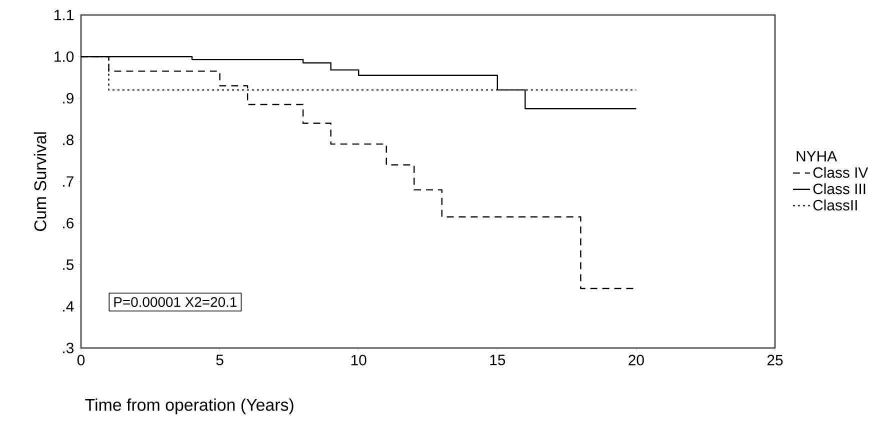  Describe the element at coordinates (68, 348) in the screenshot. I see `y-tick-label: .3` at that location.